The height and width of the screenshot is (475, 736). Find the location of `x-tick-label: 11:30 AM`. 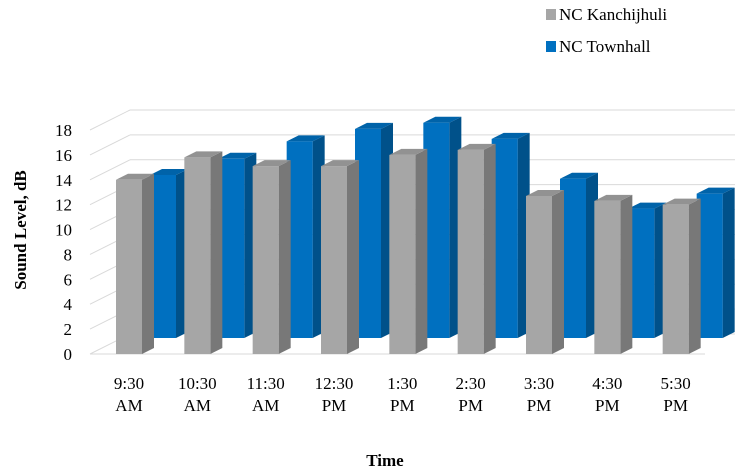

x-tick-label: 11:30 AM is located at coordinates (266, 394).